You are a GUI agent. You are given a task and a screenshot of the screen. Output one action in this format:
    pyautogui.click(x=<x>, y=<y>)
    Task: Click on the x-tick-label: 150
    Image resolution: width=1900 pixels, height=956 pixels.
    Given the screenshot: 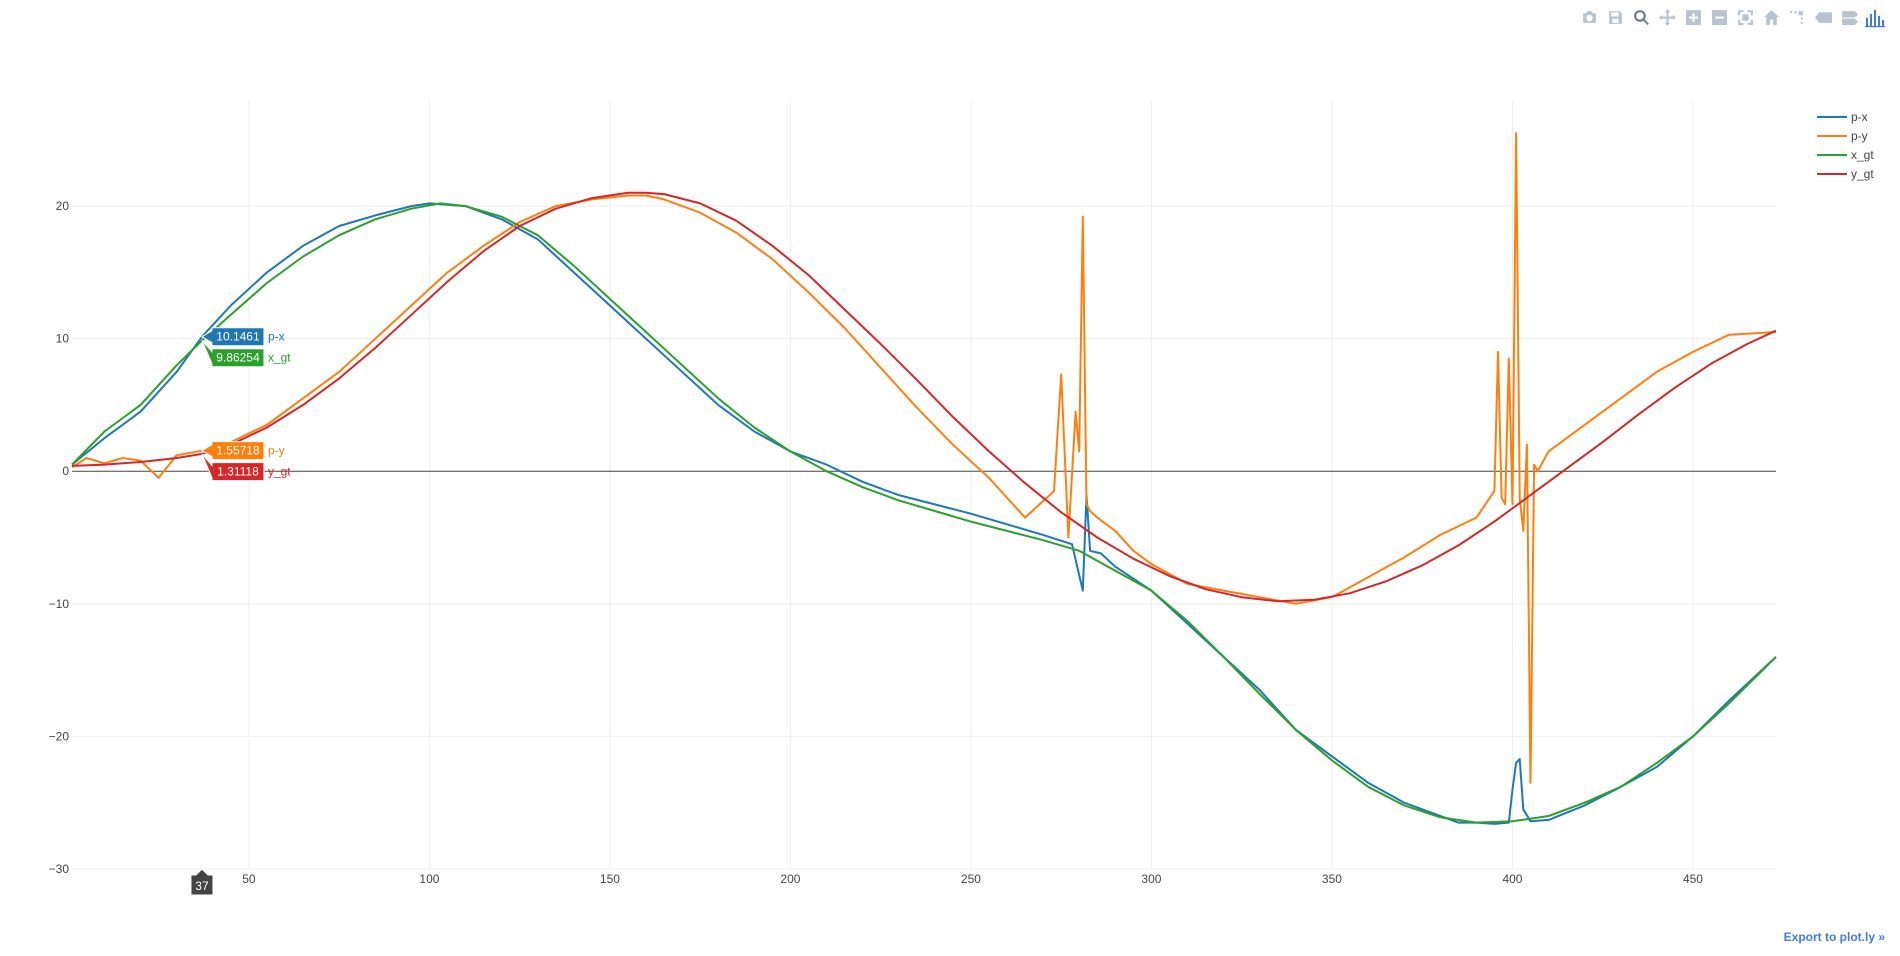 What is the action you would take?
    pyautogui.click(x=610, y=879)
    